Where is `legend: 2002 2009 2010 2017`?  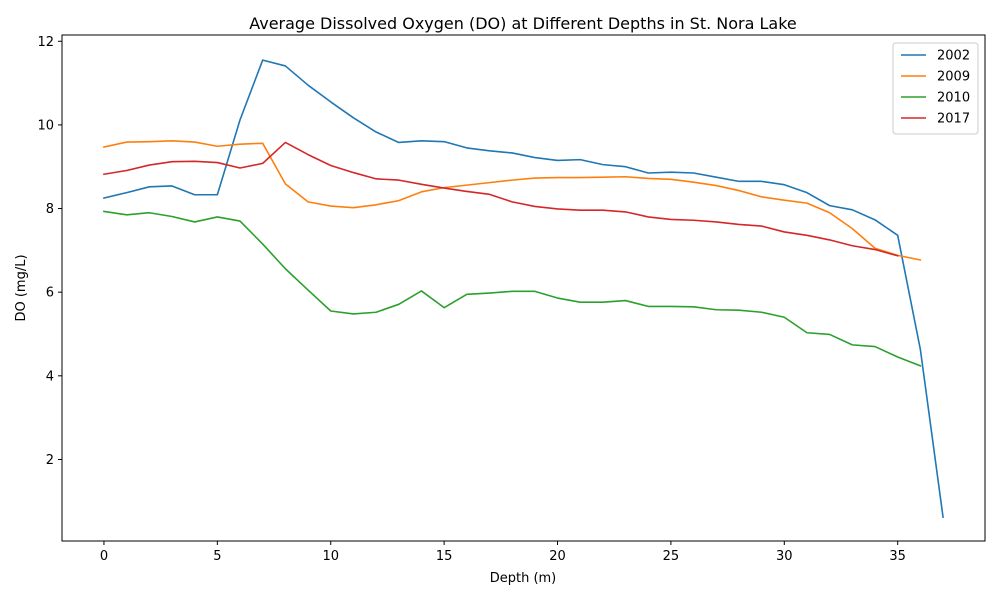
legend: 2002 2009 2010 2017 is located at coordinates (935, 88).